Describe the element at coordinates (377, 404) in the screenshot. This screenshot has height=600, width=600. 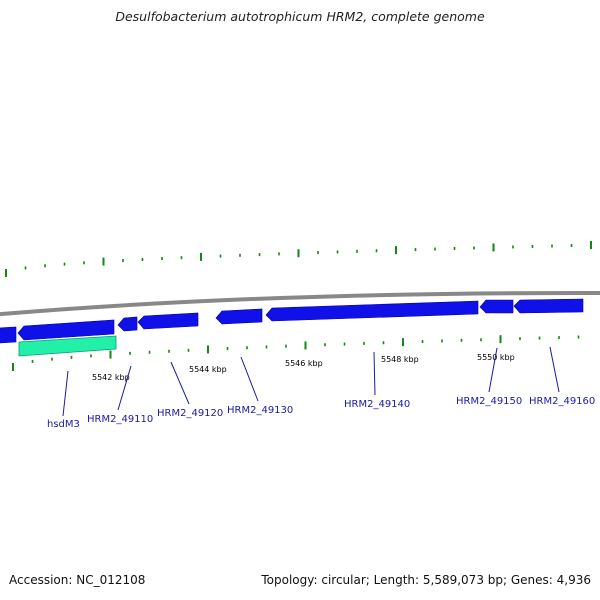
I see `gene-label-HRM2_49140: HRM2_49140` at that location.